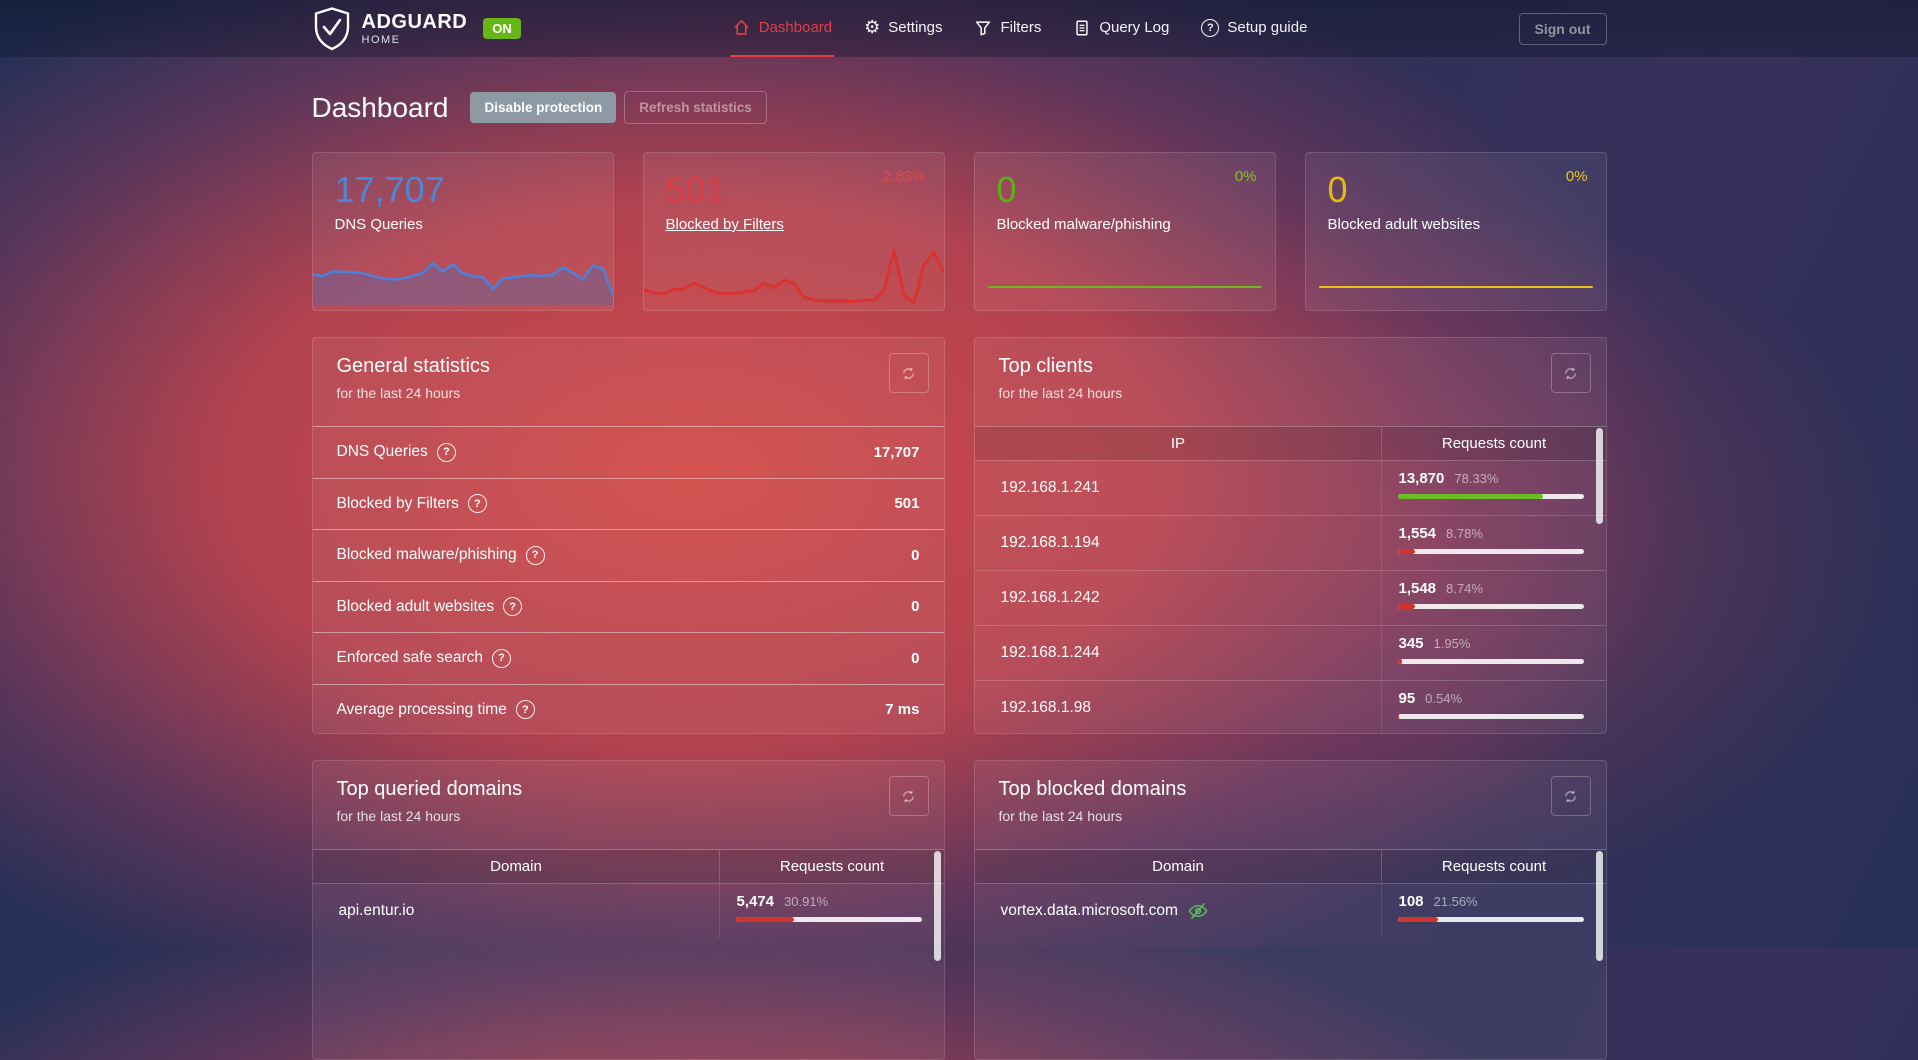 This screenshot has height=1060, width=1918. Describe the element at coordinates (1562, 28) in the screenshot. I see `sign-out-button: Sign out` at that location.